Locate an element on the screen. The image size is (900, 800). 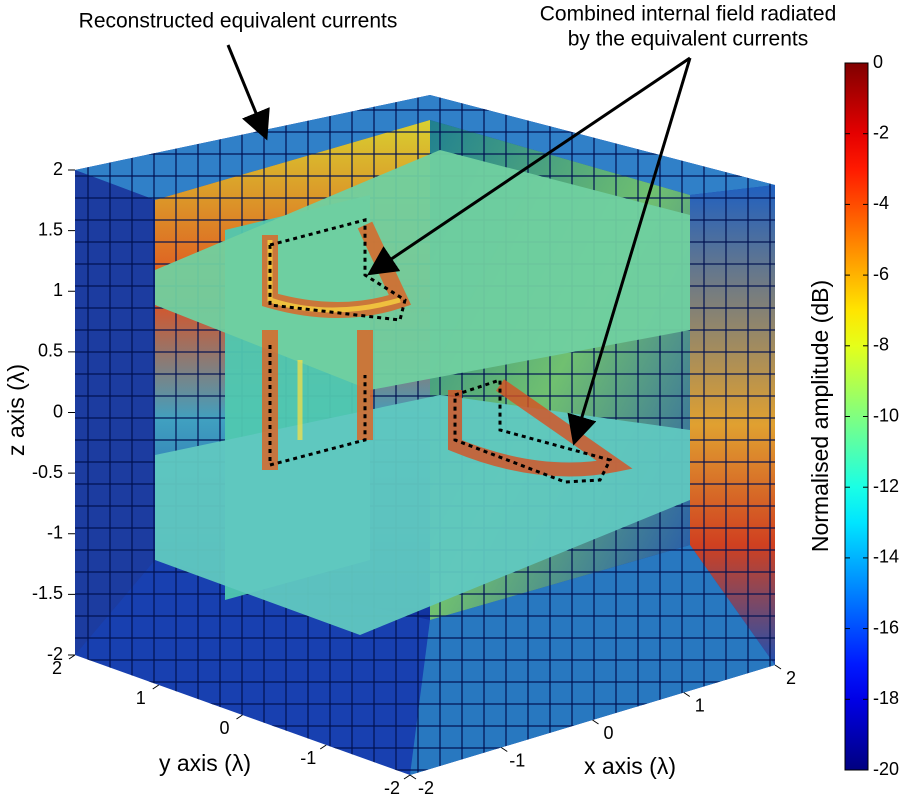
x-tick-label: 2 is located at coordinates (791, 678).